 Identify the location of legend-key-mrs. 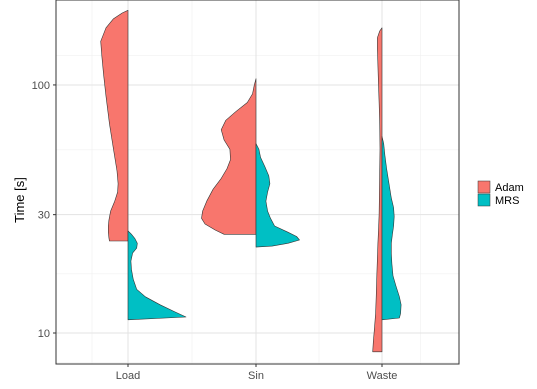
(484, 200).